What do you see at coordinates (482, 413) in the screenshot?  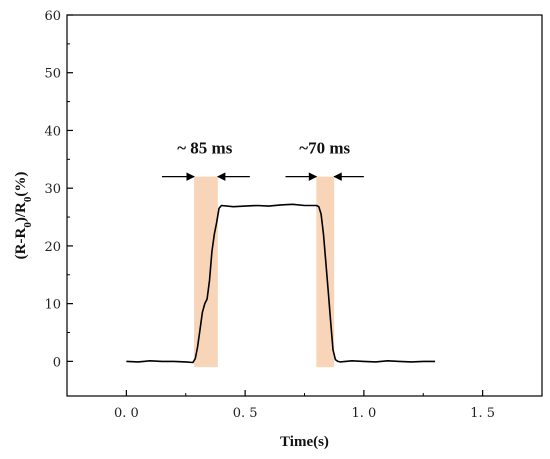 I see `x-tick-label: 1. 5` at bounding box center [482, 413].